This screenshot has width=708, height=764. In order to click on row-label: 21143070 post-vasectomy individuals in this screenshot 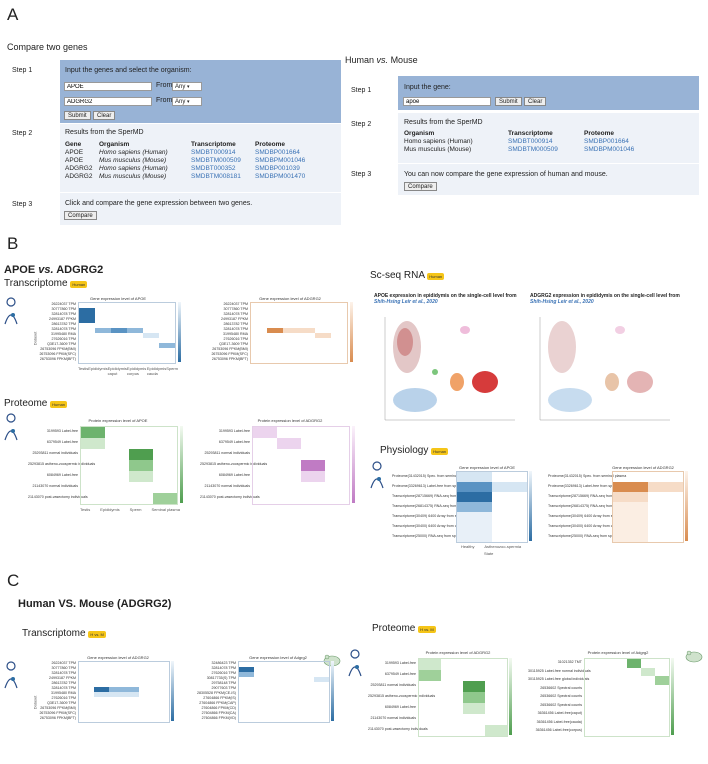, I will do `click(58, 497)`.